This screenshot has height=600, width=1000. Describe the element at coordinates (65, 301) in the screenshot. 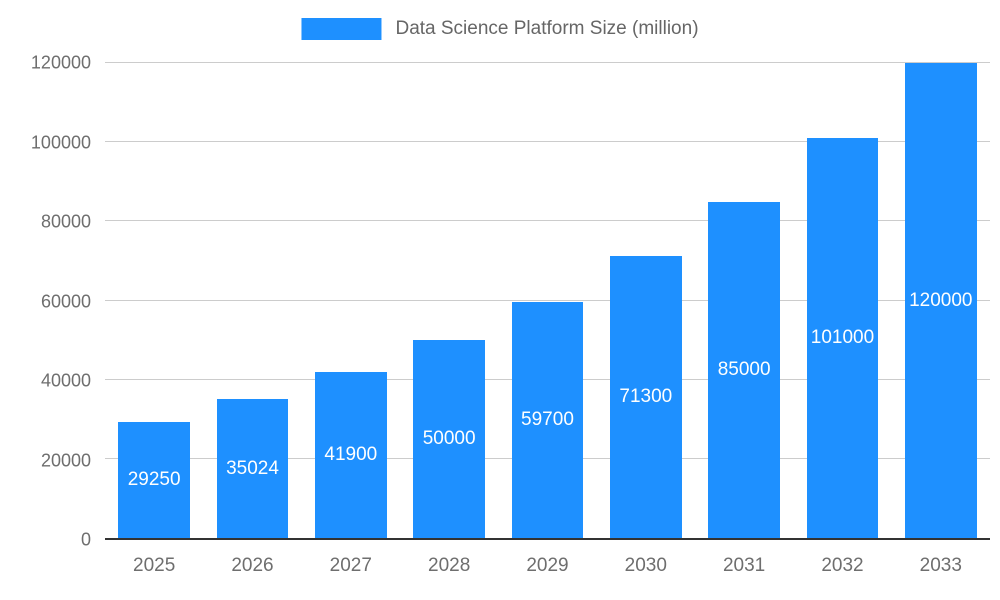

I see `y-tick-label: 60000` at that location.